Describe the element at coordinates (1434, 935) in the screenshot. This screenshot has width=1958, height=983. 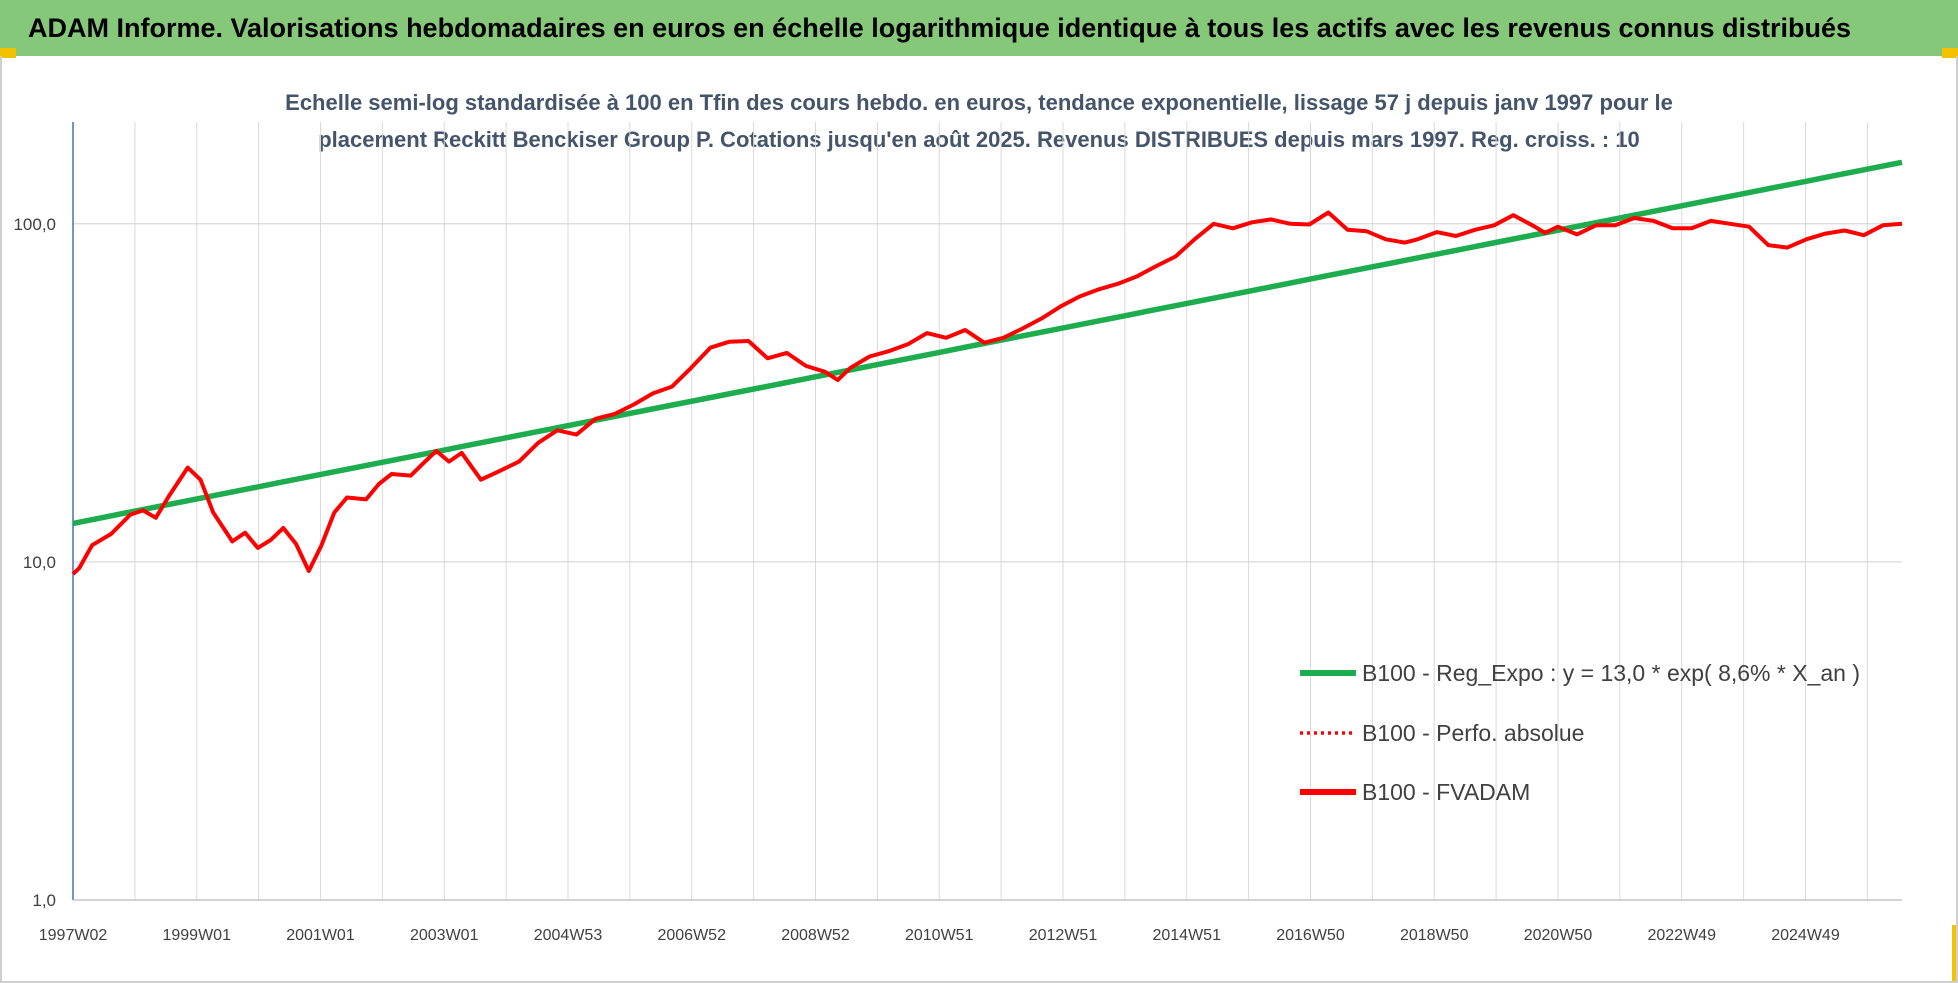
I see `x-tick-label: 2018W50` at that location.